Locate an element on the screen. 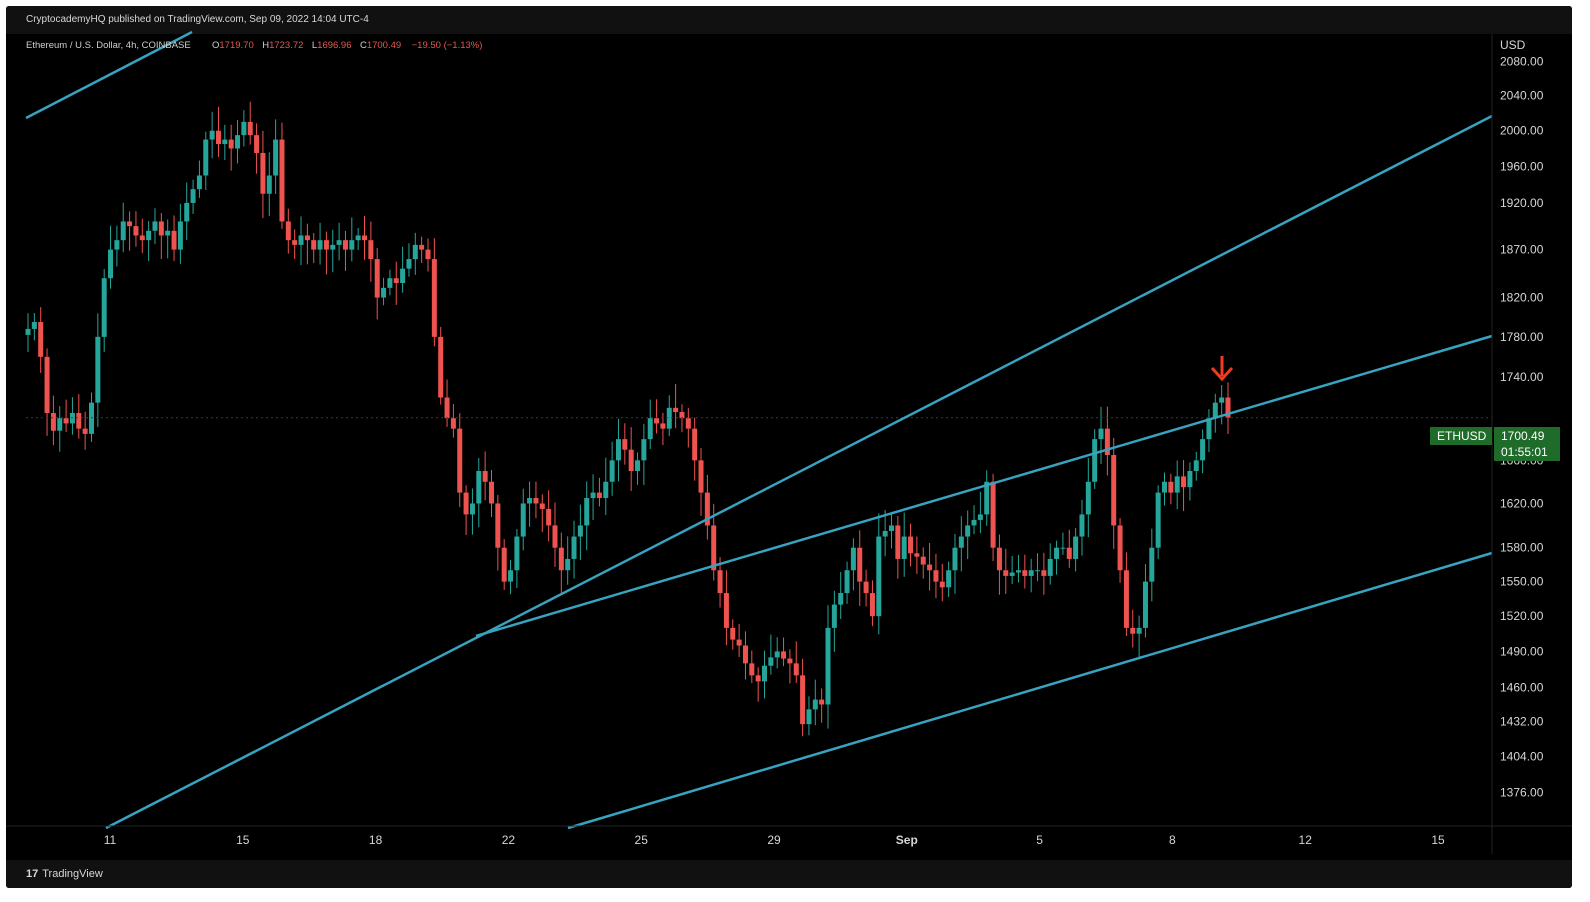  symbol-price-badge is located at coordinates (1461, 436).